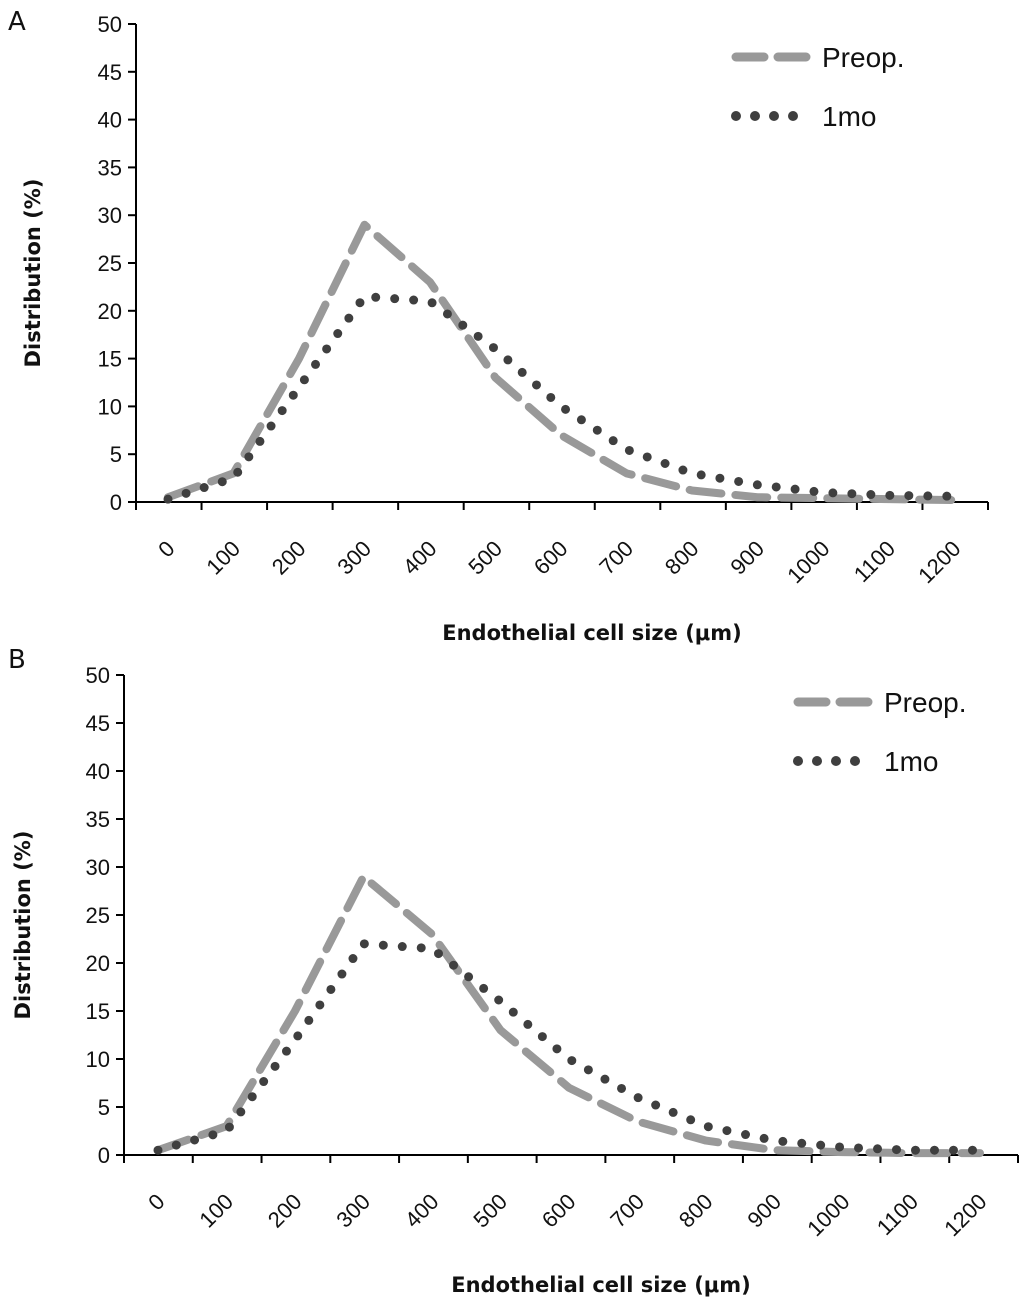 The height and width of the screenshot is (1301, 1028). Describe the element at coordinates (17, 22) in the screenshot. I see `panel-label: A` at that location.